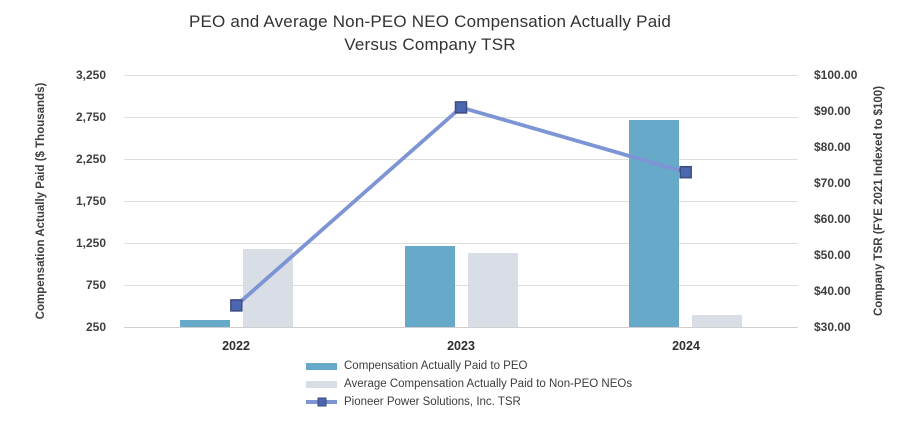 The image size is (900, 424). What do you see at coordinates (90, 201) in the screenshot?
I see `left-tick-label: 1,750` at bounding box center [90, 201].